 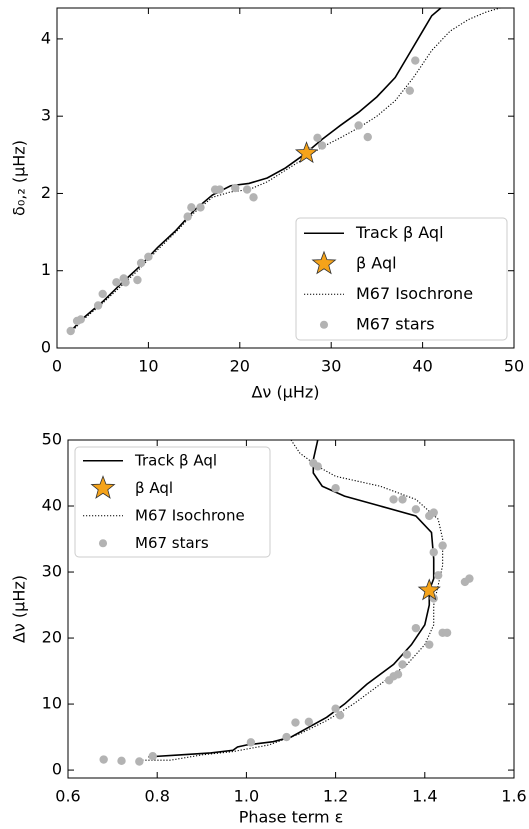 What do you see at coordinates (46, 269) in the screenshot?
I see `y-tick-label: 1` at bounding box center [46, 269].